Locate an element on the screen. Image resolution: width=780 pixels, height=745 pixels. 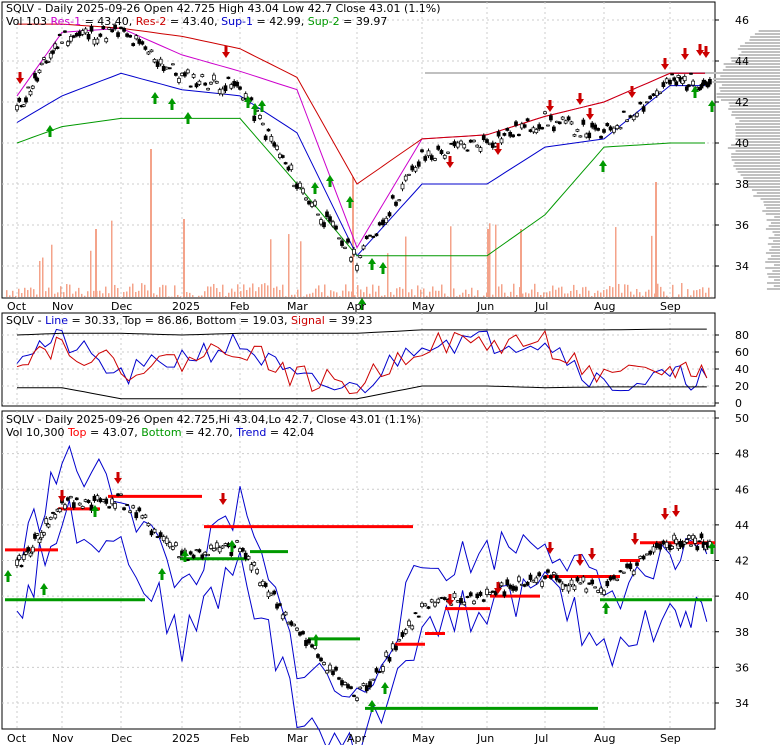
header-part: = 42.70, is located at coordinates (209, 432).